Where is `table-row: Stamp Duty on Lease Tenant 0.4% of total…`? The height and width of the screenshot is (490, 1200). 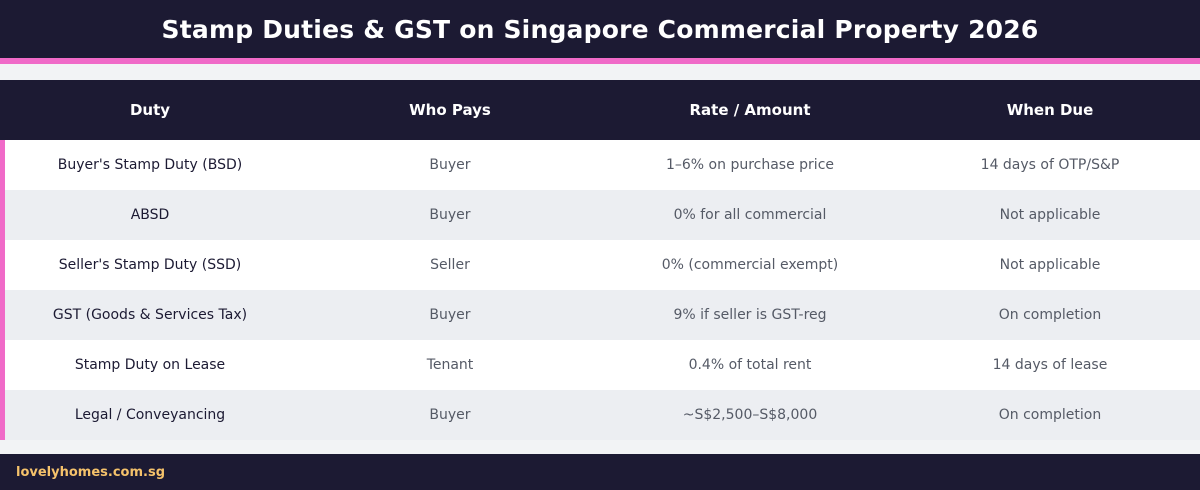
table-row: Stamp Duty on Lease Tenant 0.4% of total… is located at coordinates (600, 365).